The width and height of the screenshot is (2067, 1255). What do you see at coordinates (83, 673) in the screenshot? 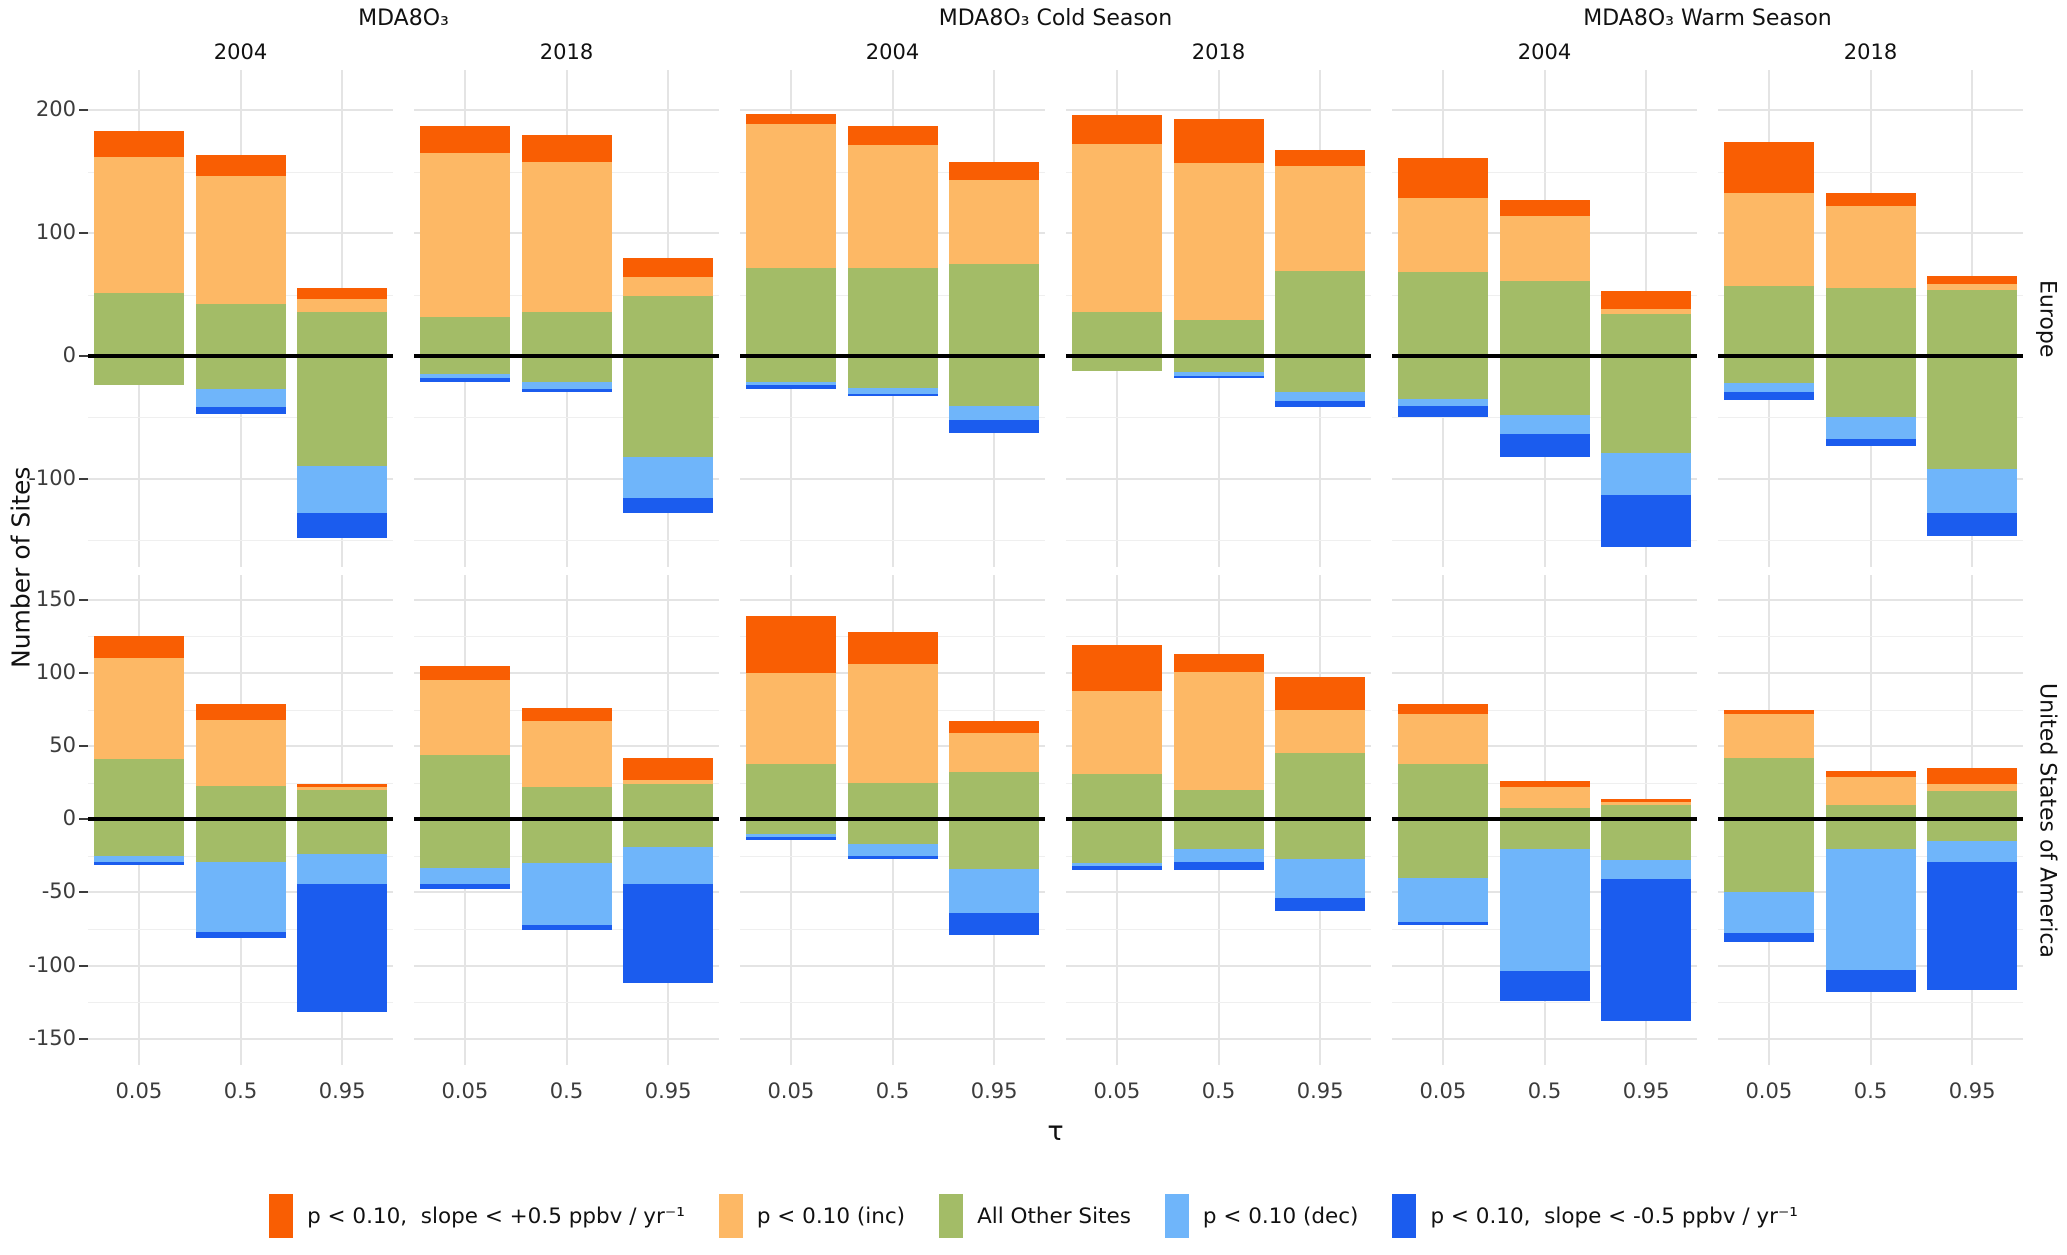
I see `y-tick-mark` at bounding box center [83, 673].